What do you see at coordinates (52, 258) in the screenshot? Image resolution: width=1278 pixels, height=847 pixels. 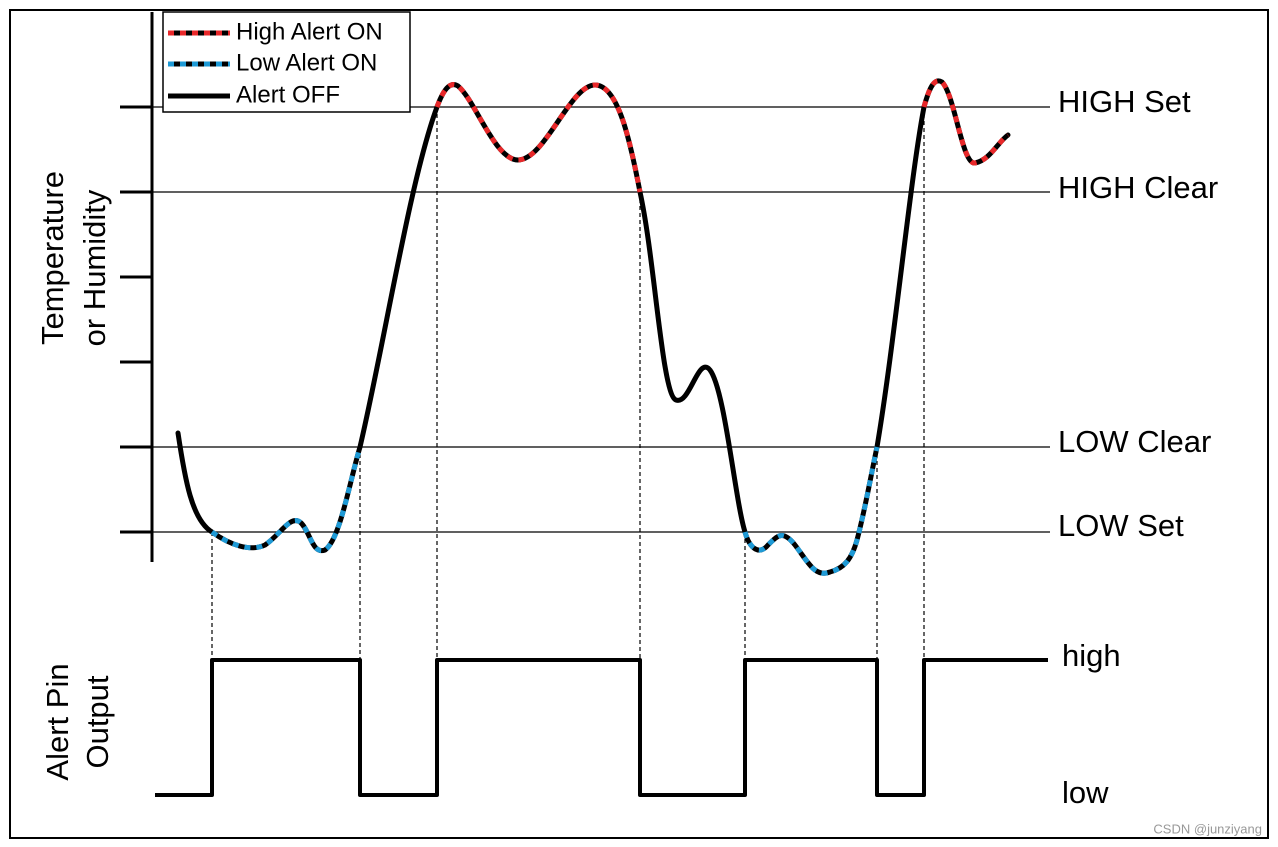 I see `axis-label: Temperature` at bounding box center [52, 258].